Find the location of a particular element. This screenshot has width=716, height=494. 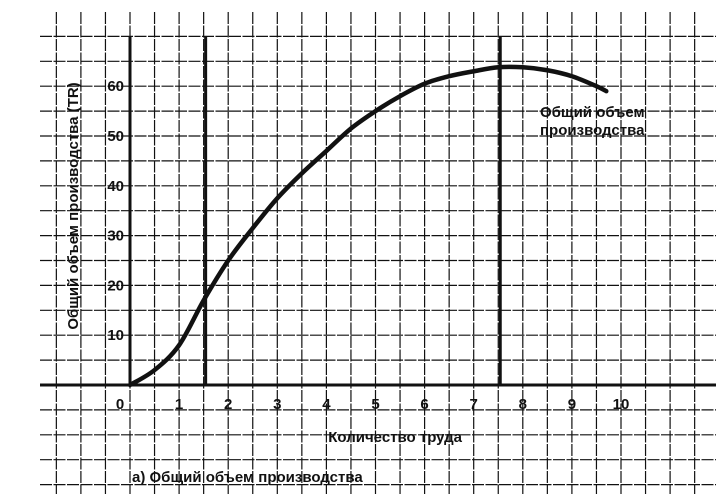

x-tick-label: 6 is located at coordinates (424, 404).